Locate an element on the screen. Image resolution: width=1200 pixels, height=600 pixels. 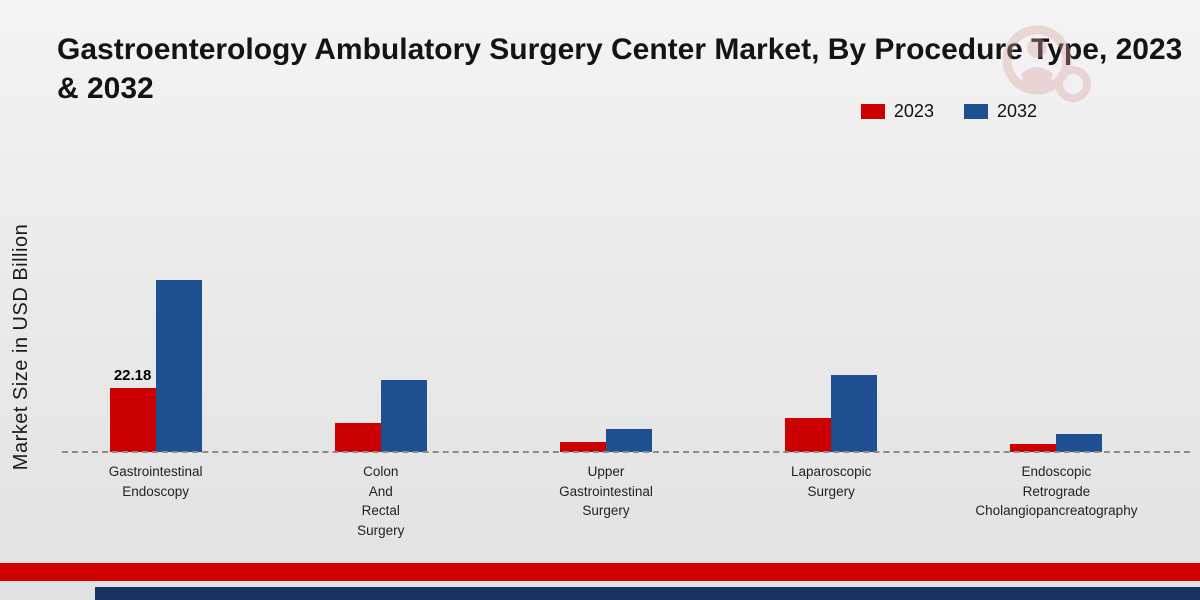
chart-title-line-2: & 2032 is located at coordinates (105, 88).